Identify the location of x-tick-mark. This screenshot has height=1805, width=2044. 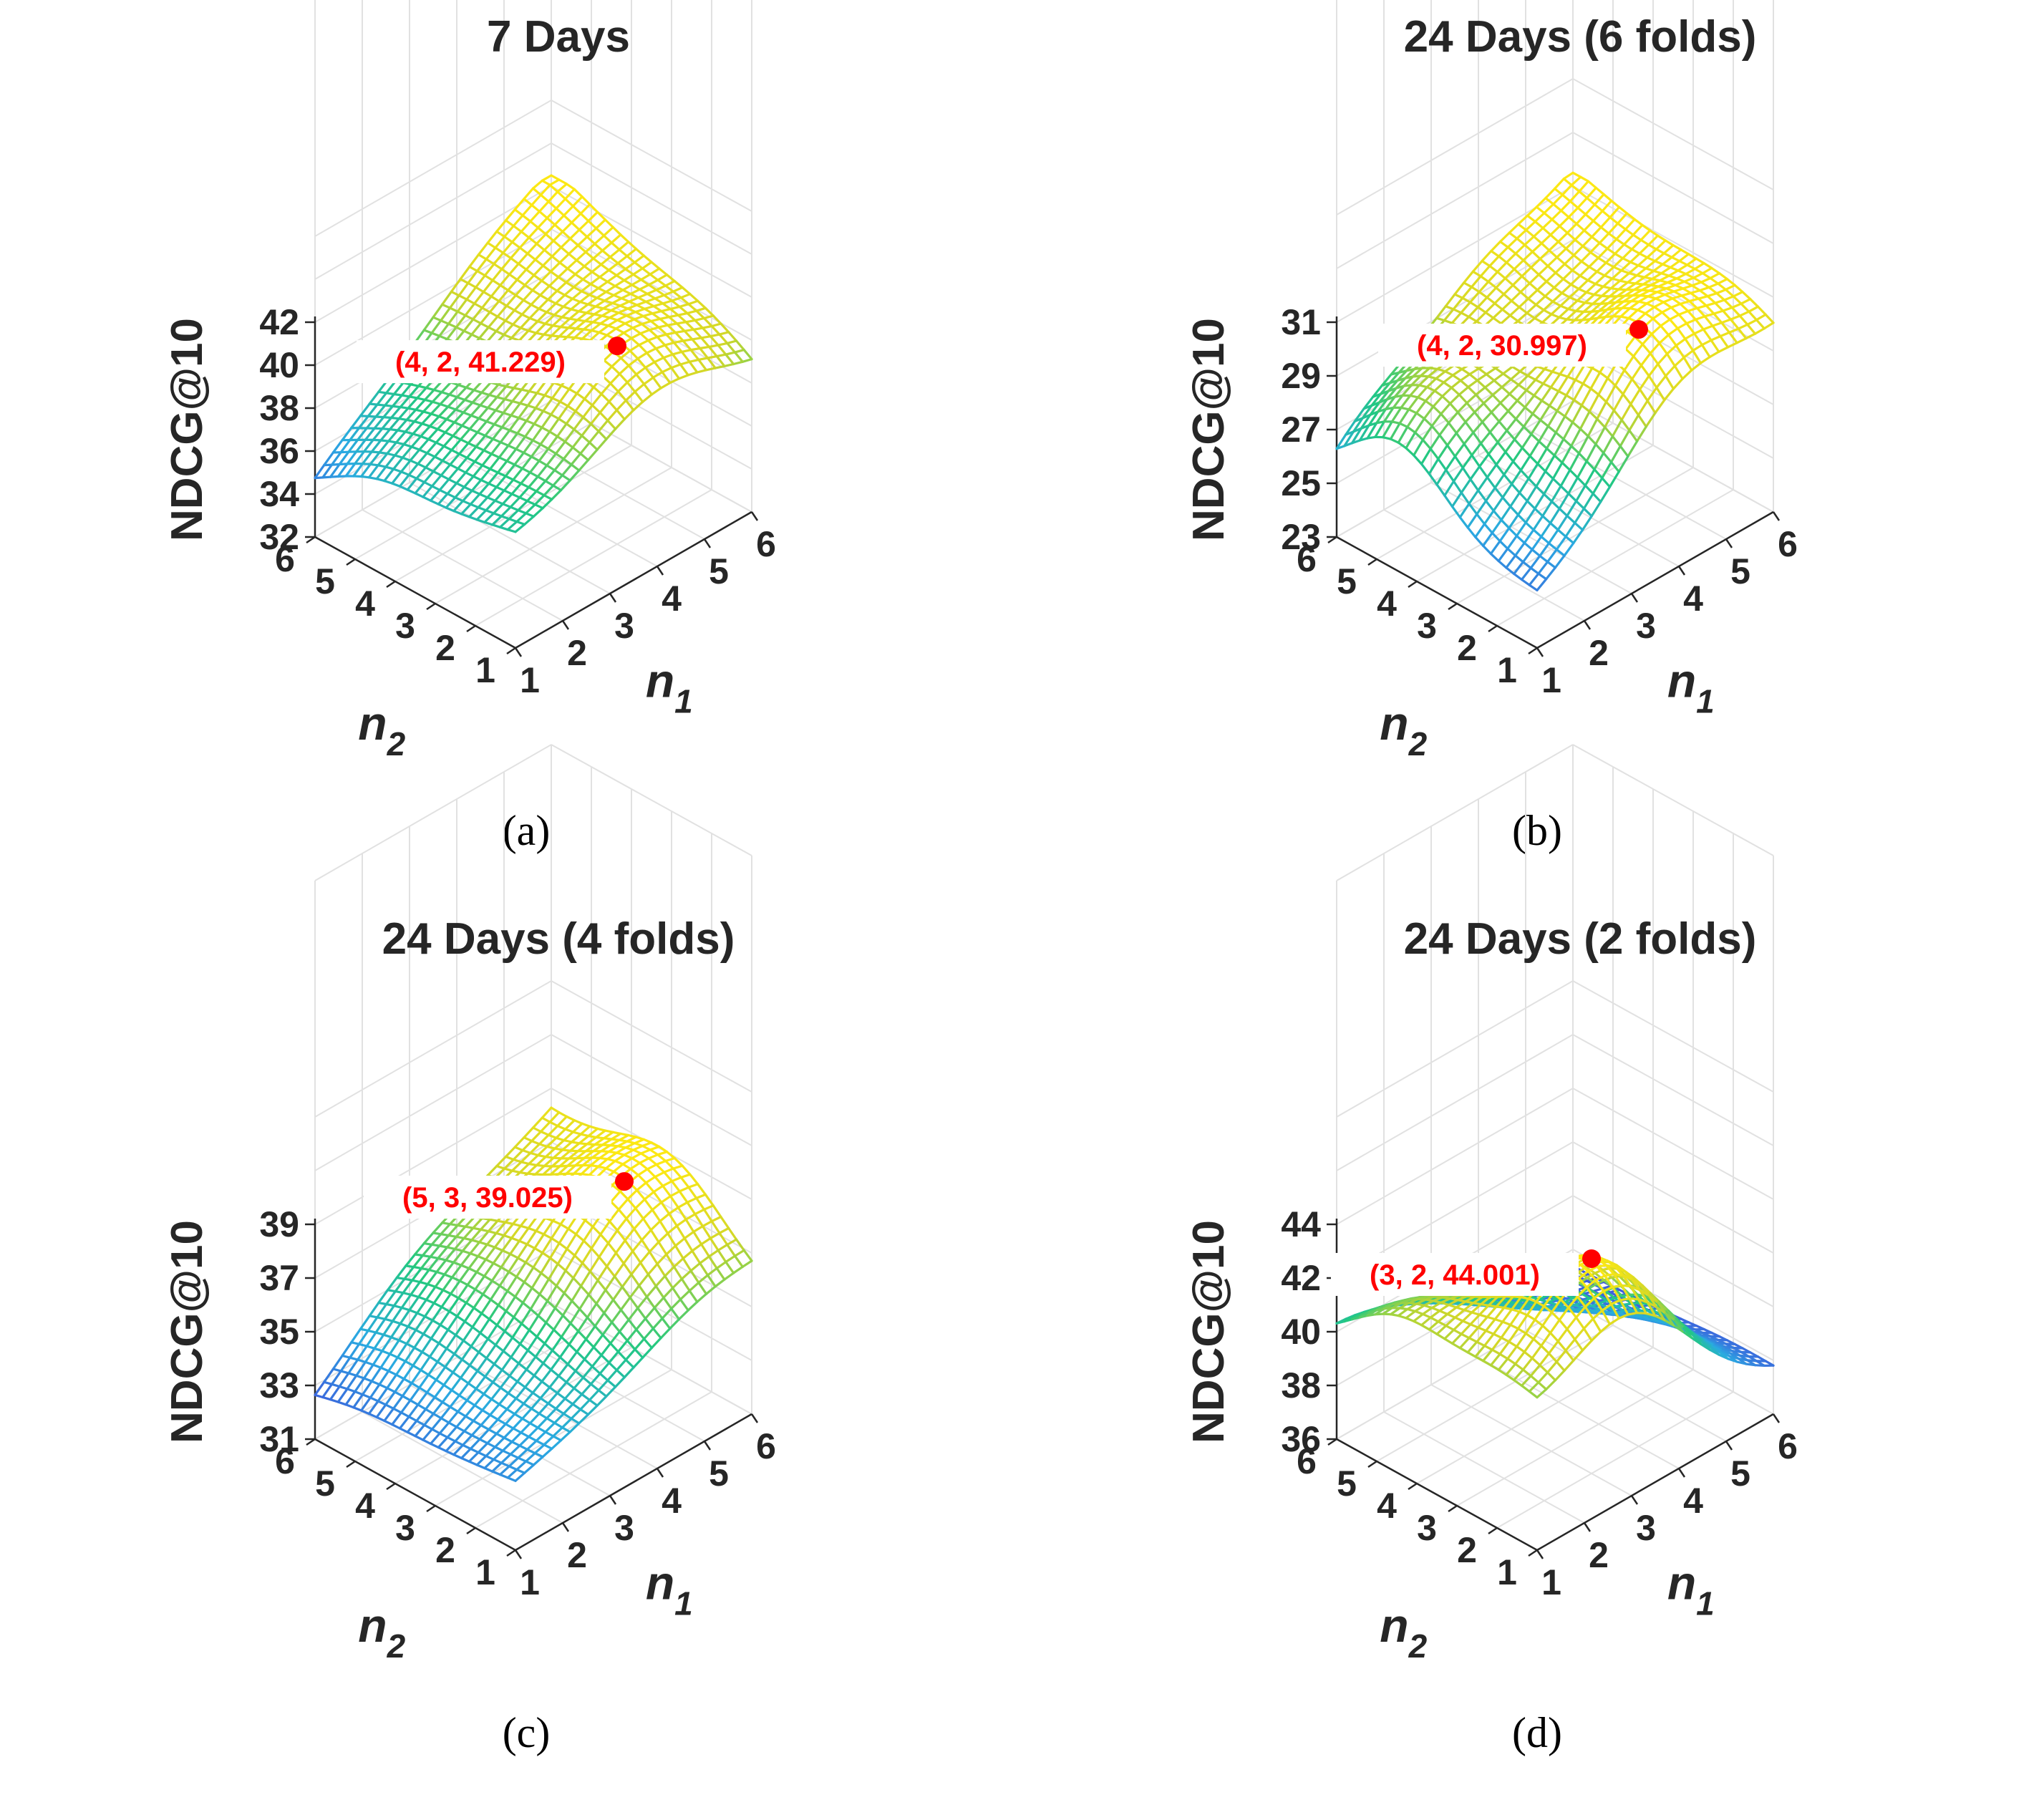
(754, 516).